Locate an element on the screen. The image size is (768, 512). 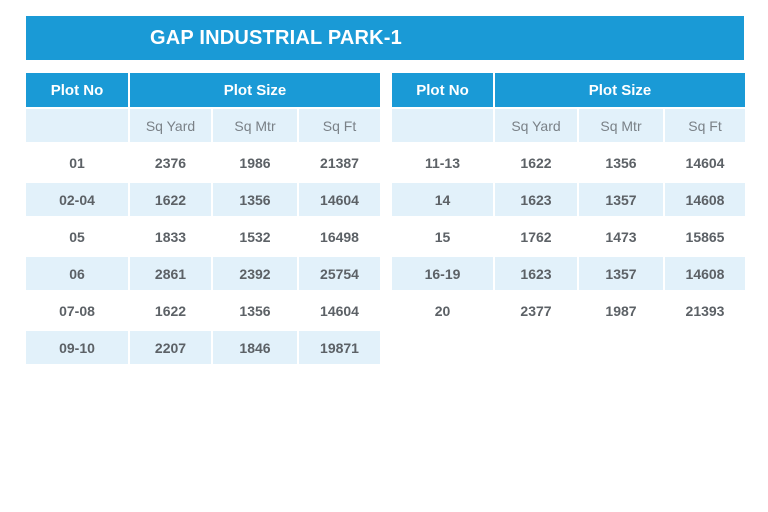
table-row: 11-13 1622 1356 14604 is located at coordinates (568, 160).